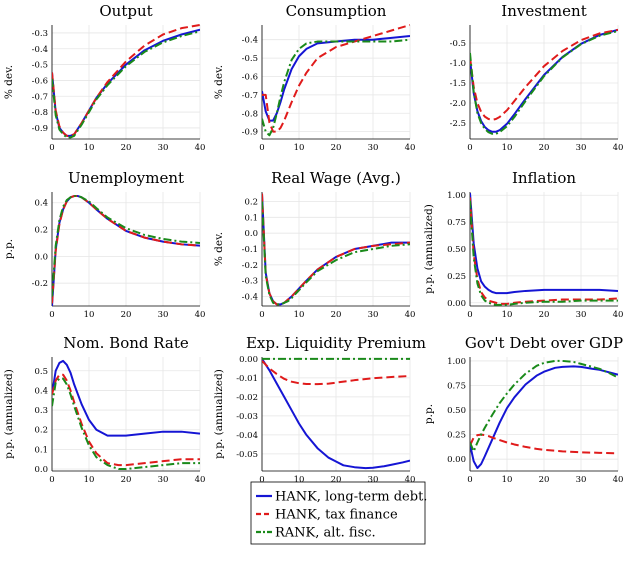 Image resolution: width=625 pixels, height=563 pixels. Describe the element at coordinates (247, 398) in the screenshot. I see `y-tick-label: -0.02` at that location.